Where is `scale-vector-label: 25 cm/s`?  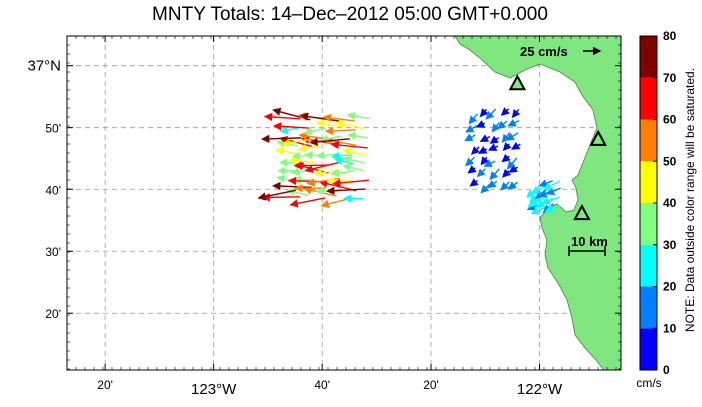 scale-vector-label: 25 cm/s is located at coordinates (544, 51).